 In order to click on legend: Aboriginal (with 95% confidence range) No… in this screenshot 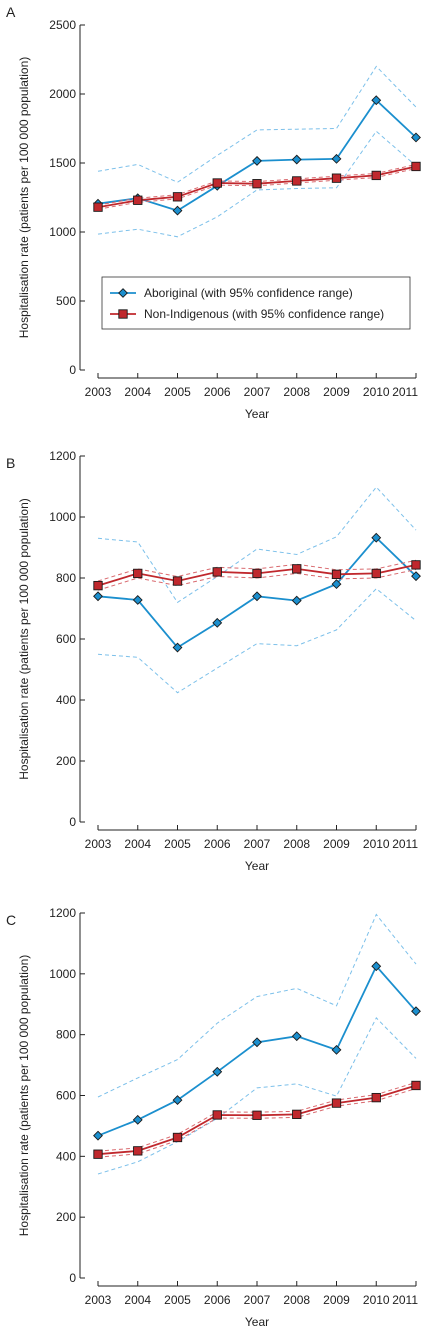, I will do `click(256, 303)`.